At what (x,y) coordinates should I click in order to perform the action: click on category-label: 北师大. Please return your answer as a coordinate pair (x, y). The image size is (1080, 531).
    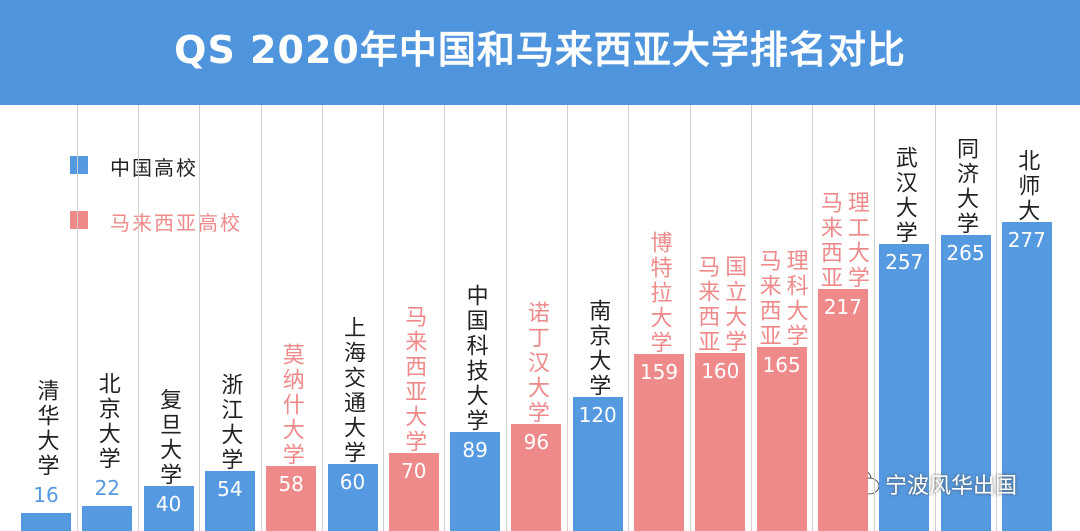
    Looking at the image, I should click on (1027, 186).